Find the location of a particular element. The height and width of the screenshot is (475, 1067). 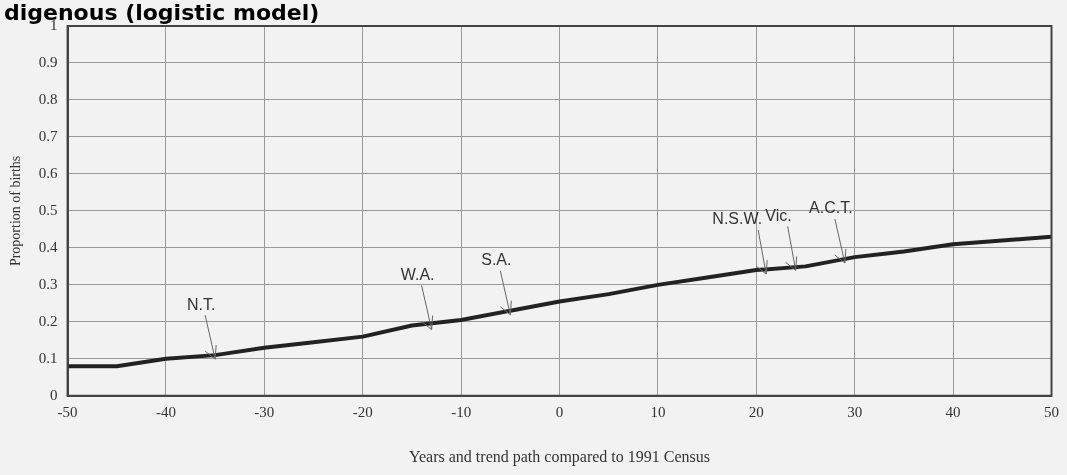

y-tick-label: 0.6 is located at coordinates (48, 172).